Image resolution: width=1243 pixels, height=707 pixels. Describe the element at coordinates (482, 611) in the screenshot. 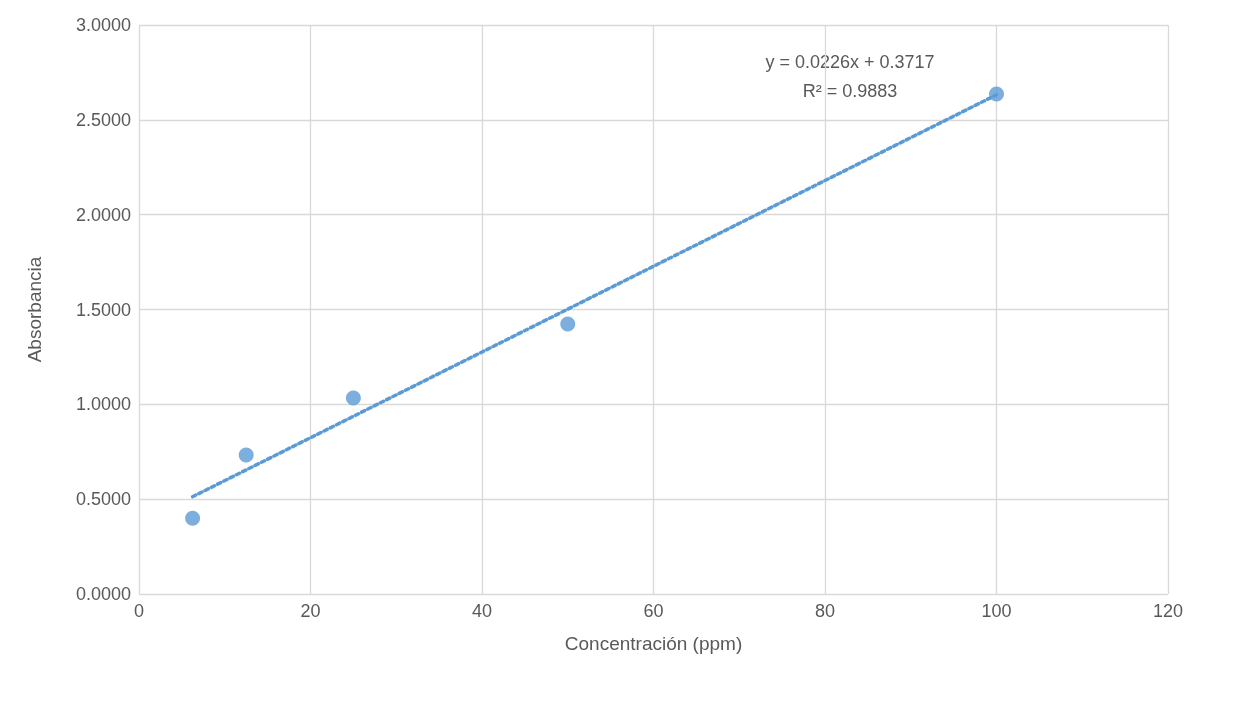

I see `x-tick-label: 40` at that location.